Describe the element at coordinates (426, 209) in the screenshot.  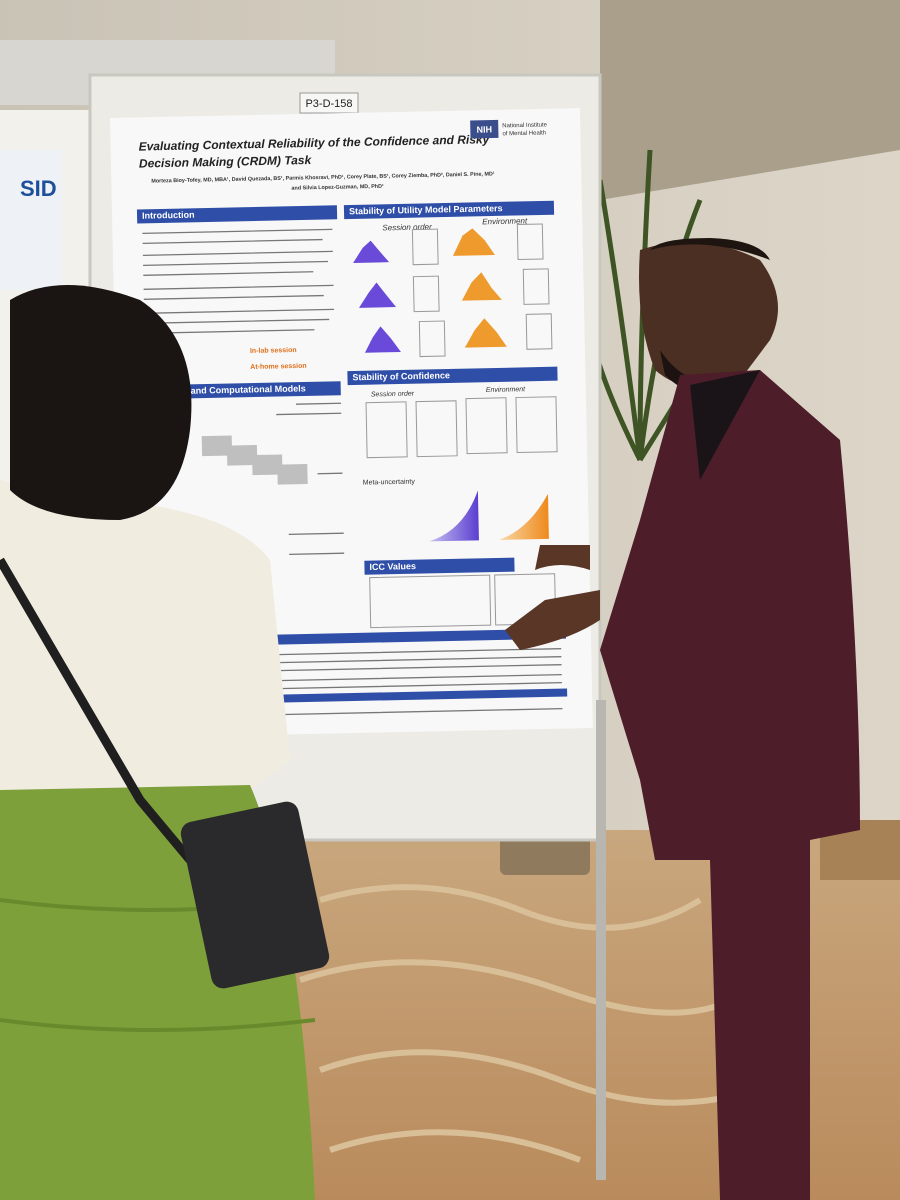
I see `section-title: Stability of Utility Model Parameters` at that location.